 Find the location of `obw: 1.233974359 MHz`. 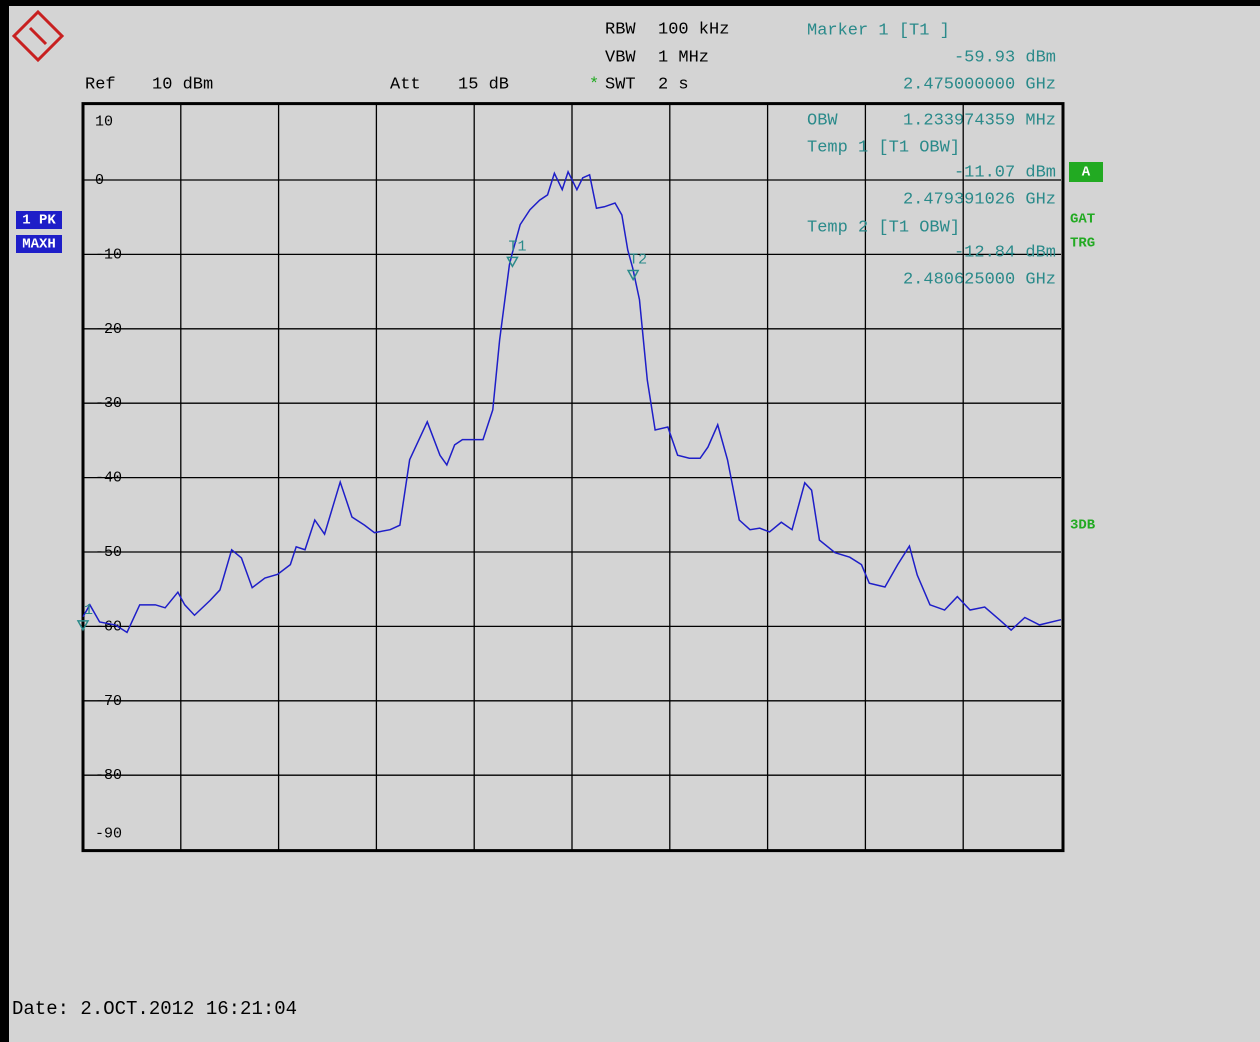

obw: 1.233974359 MHz is located at coordinates (979, 120).